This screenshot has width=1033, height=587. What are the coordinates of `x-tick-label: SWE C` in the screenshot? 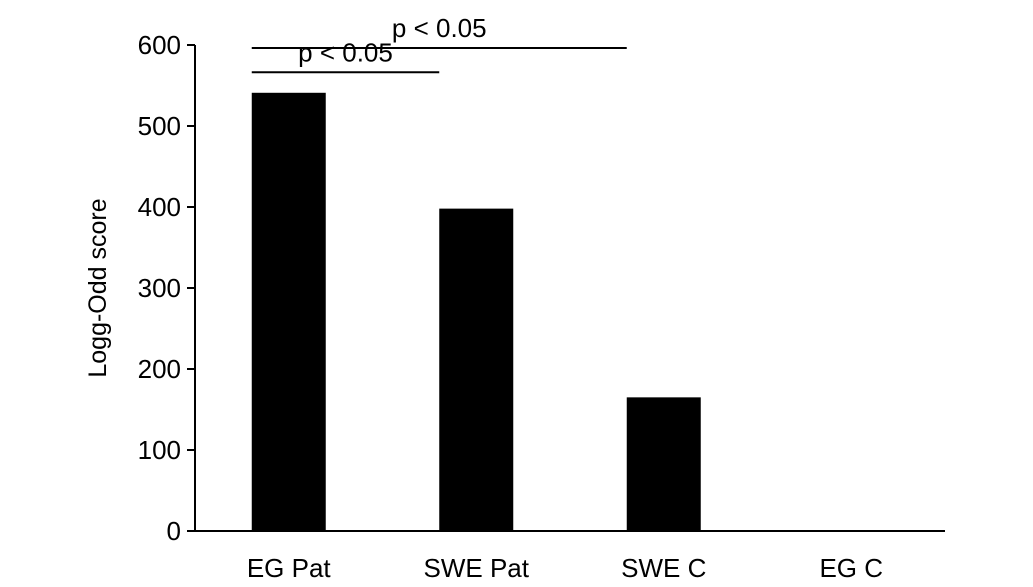 It's located at (663, 568).